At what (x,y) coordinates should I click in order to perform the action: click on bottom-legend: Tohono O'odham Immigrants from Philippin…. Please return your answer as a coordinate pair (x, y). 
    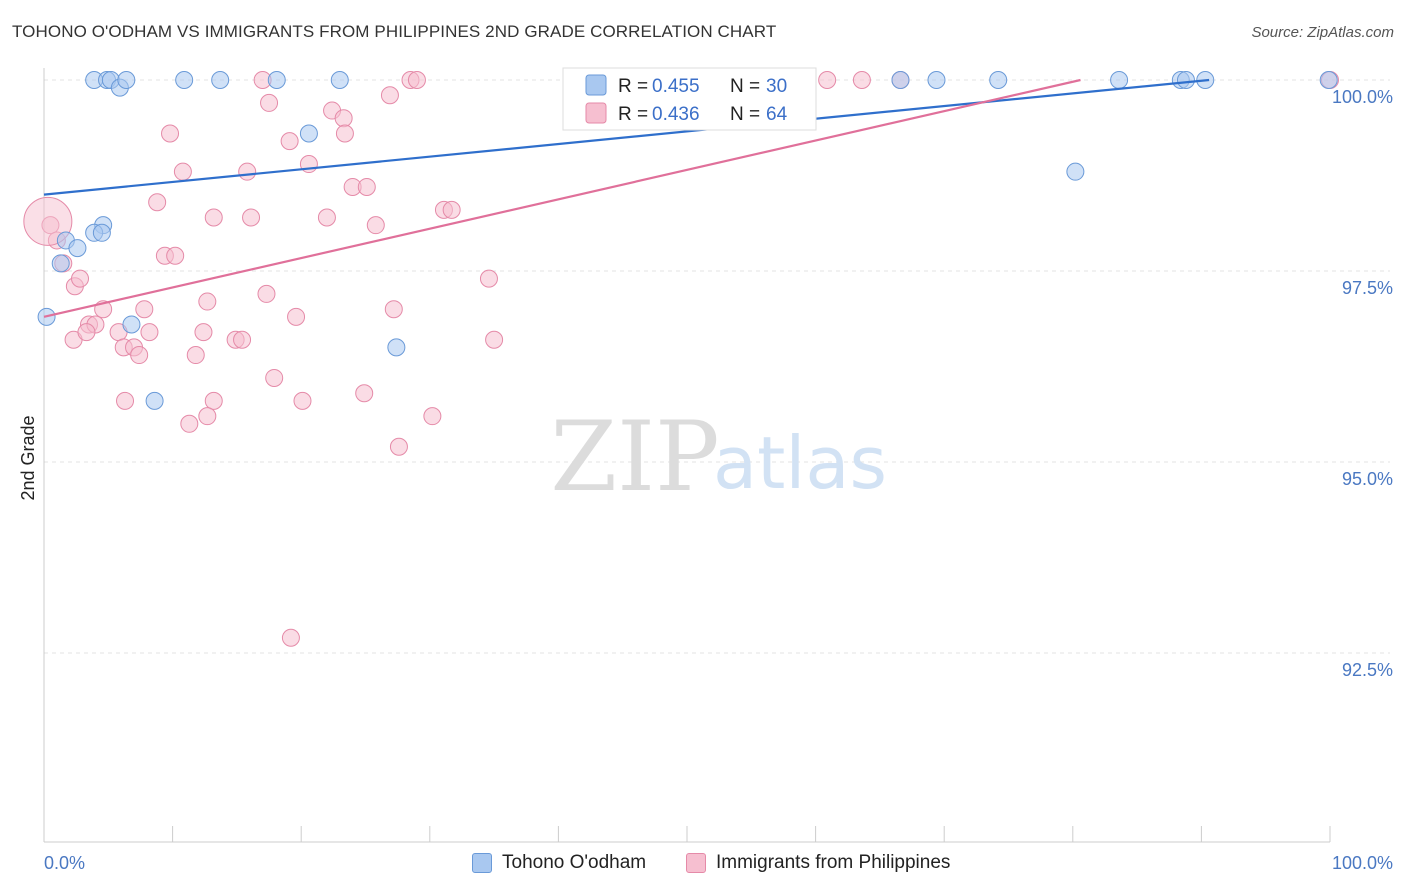
    Looking at the image, I should click on (703, 865).